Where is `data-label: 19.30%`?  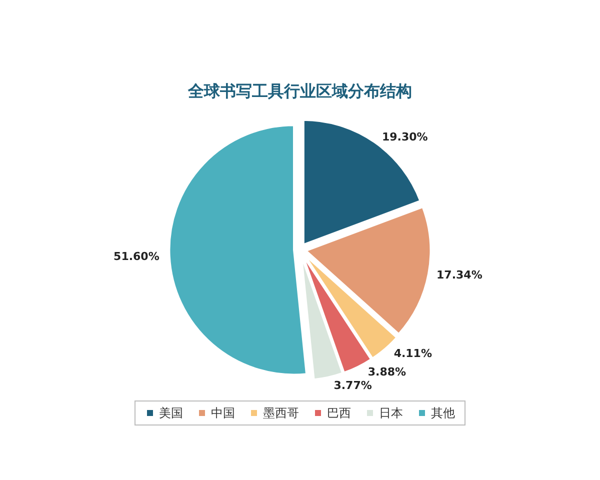 data-label: 19.30% is located at coordinates (405, 137).